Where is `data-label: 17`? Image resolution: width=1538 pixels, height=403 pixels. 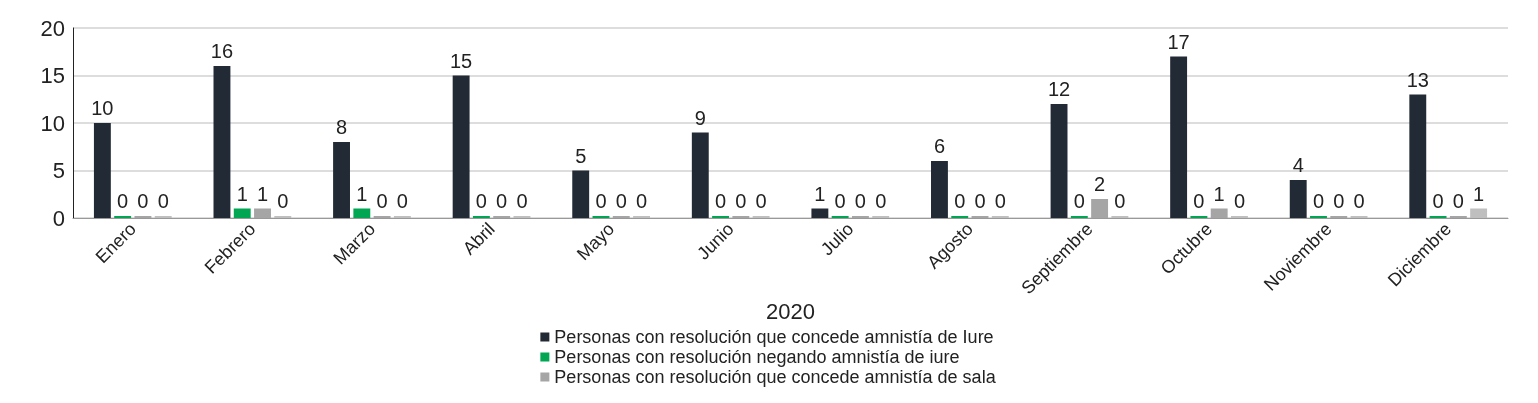
data-label: 17 is located at coordinates (1178, 41).